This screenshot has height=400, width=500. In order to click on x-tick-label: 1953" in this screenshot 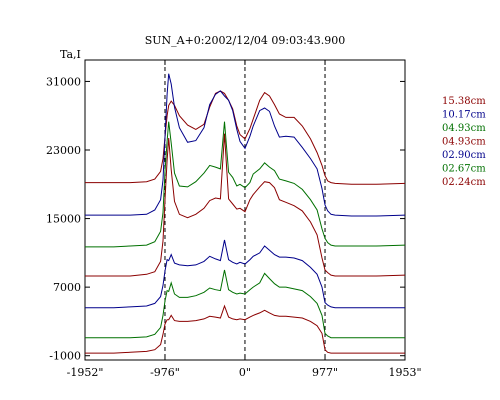, I will do `click(404, 372)`.